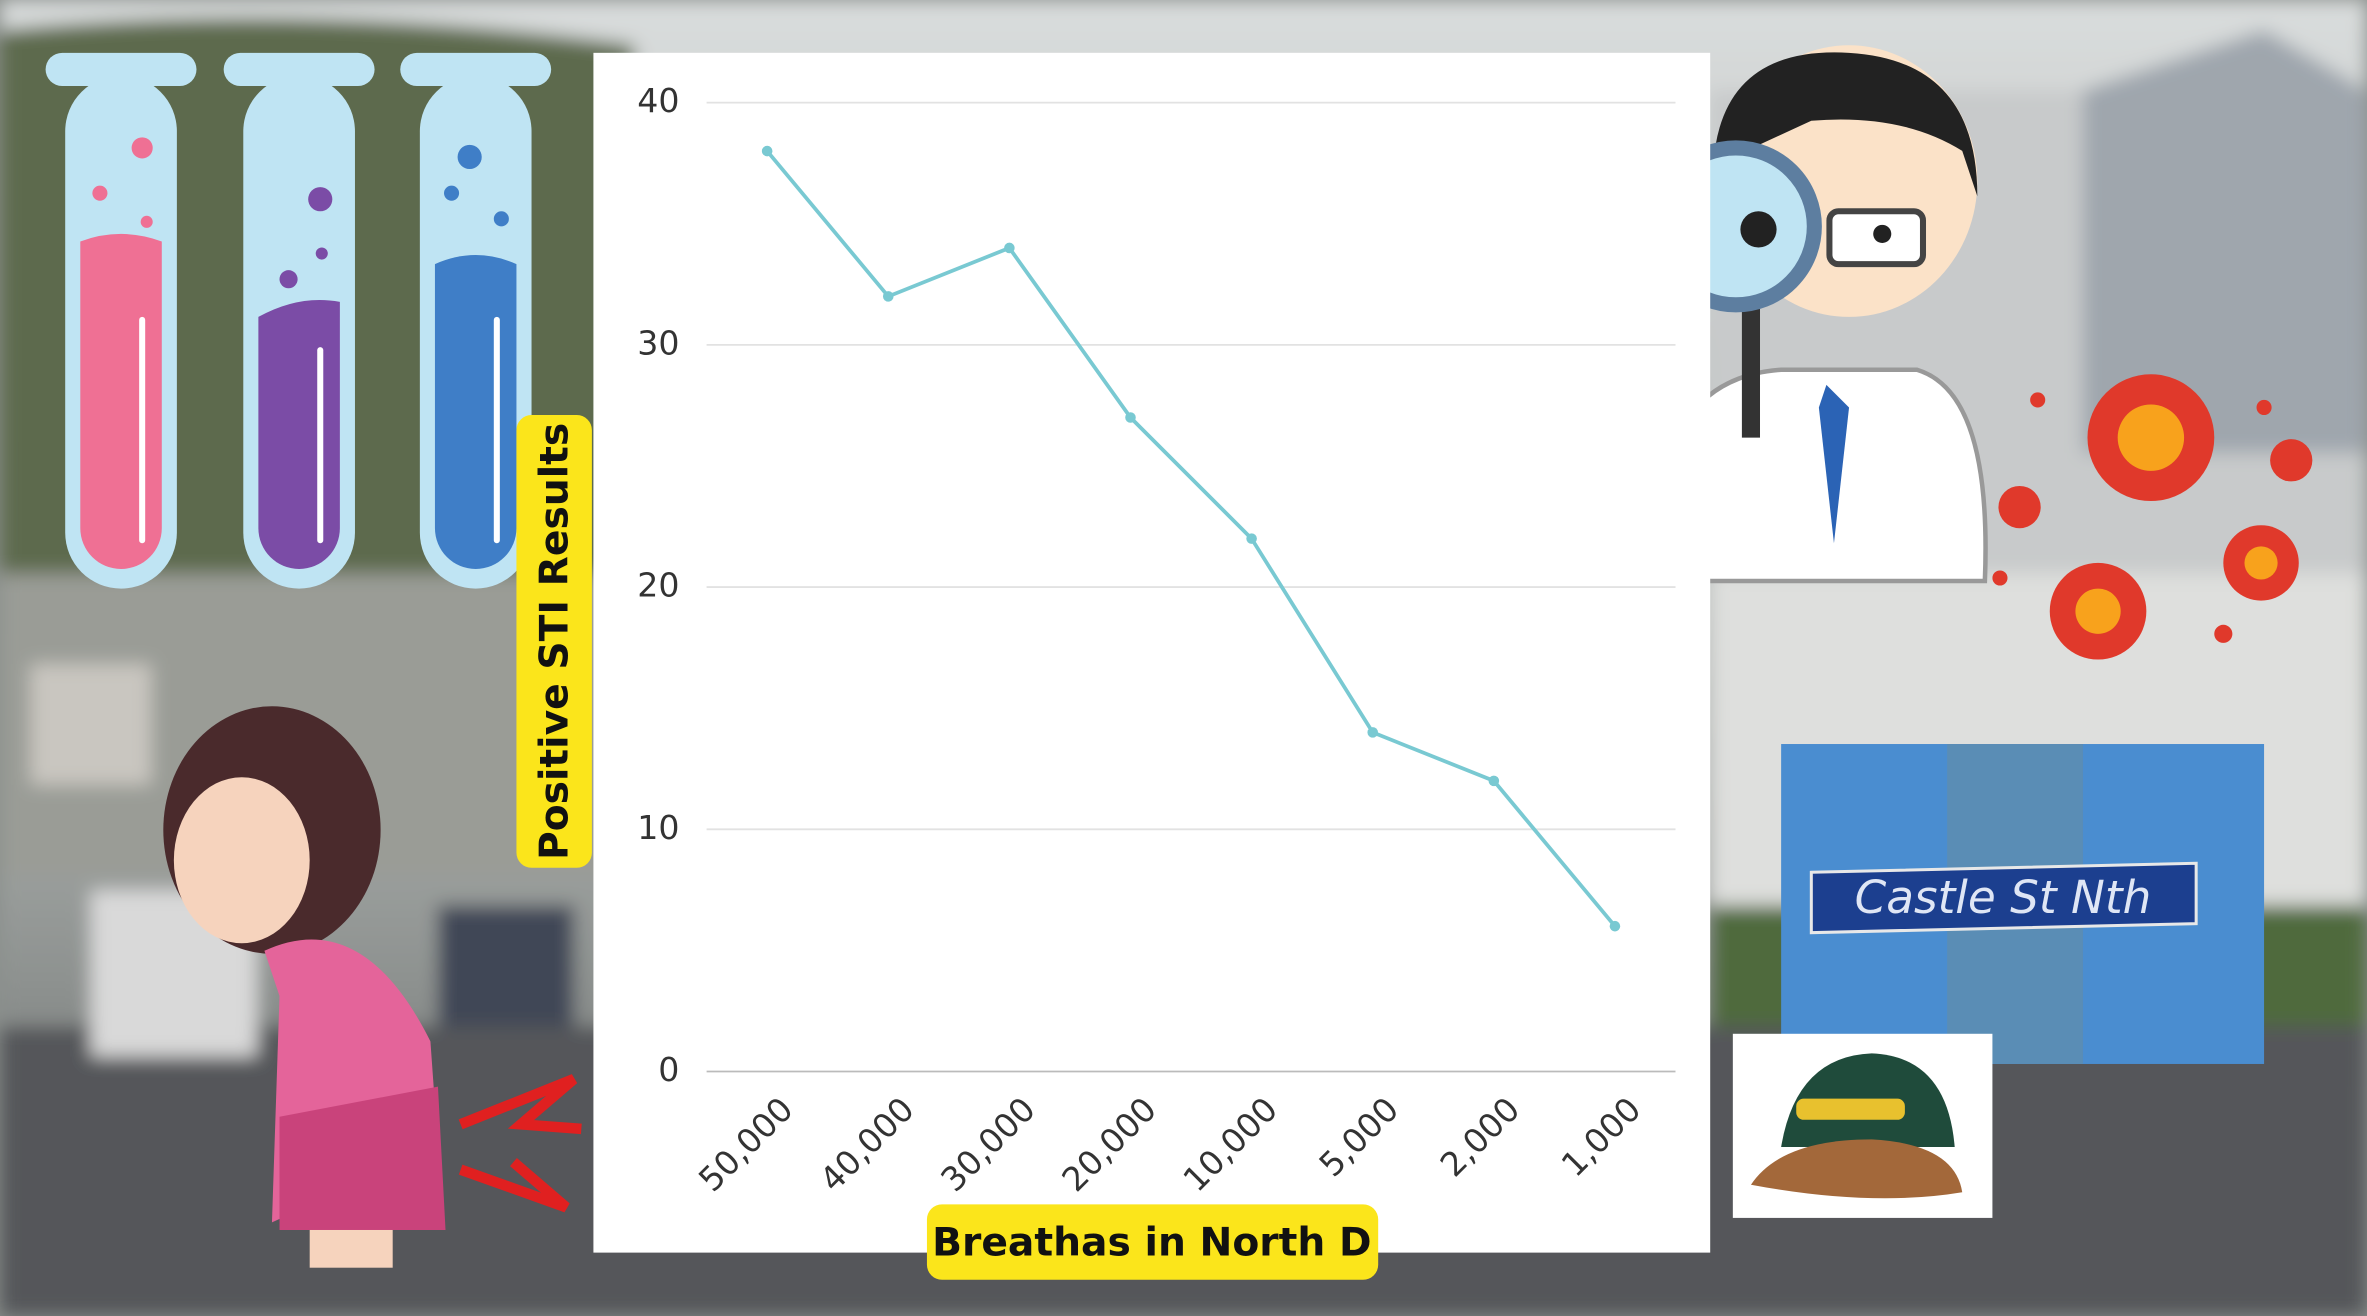  What do you see at coordinates (2152, 517) in the screenshot?
I see `virus-icons` at bounding box center [2152, 517].